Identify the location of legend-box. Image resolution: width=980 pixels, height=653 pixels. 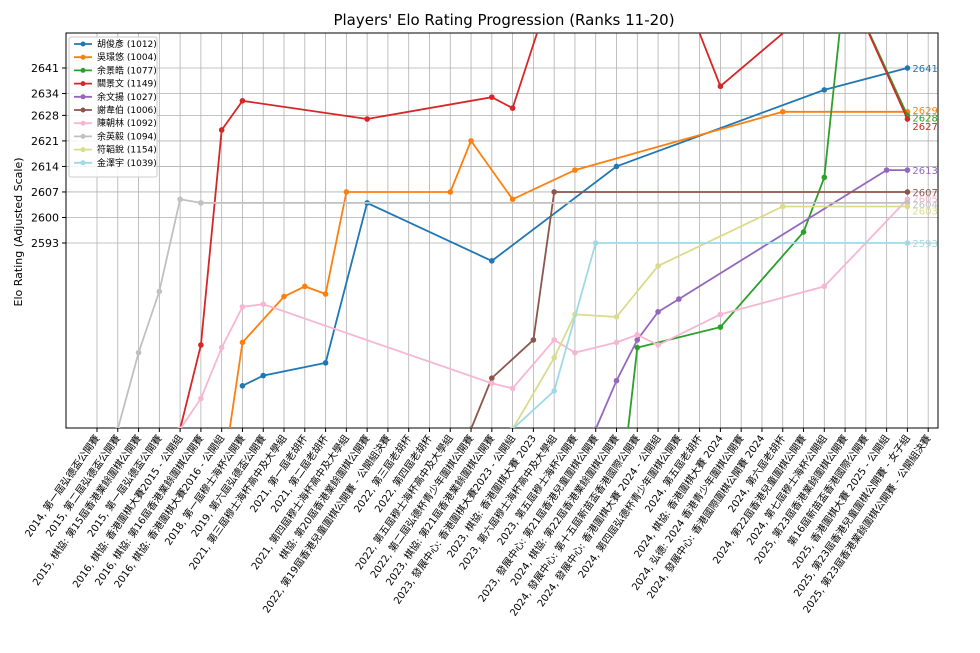
(113, 107).